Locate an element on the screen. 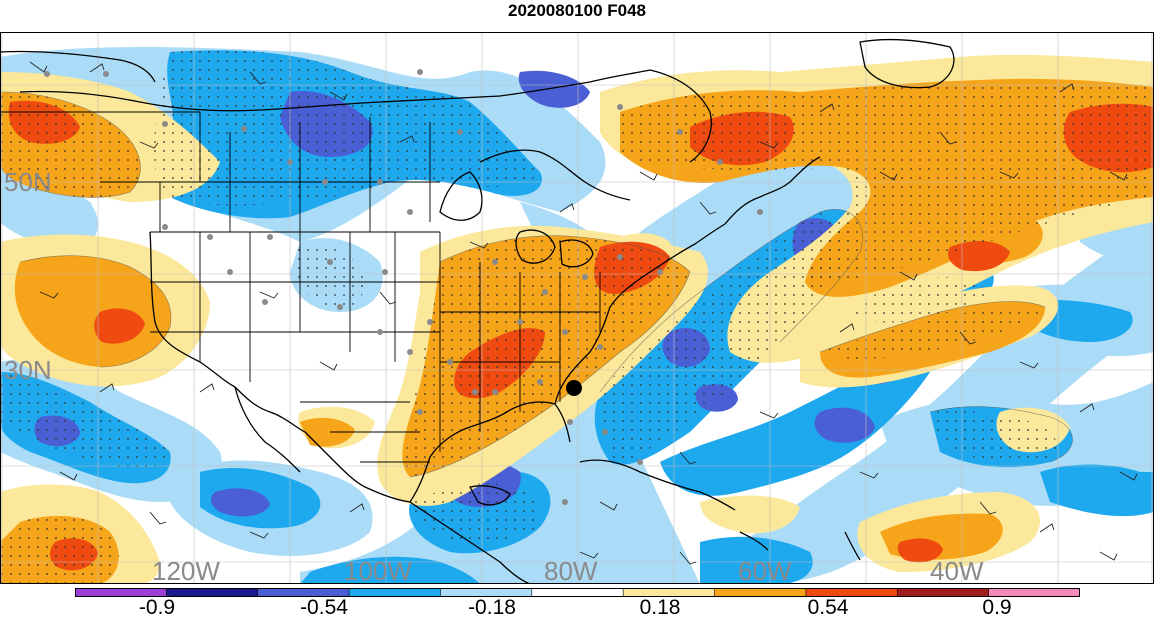  colorbar-frame is located at coordinates (577, 592).